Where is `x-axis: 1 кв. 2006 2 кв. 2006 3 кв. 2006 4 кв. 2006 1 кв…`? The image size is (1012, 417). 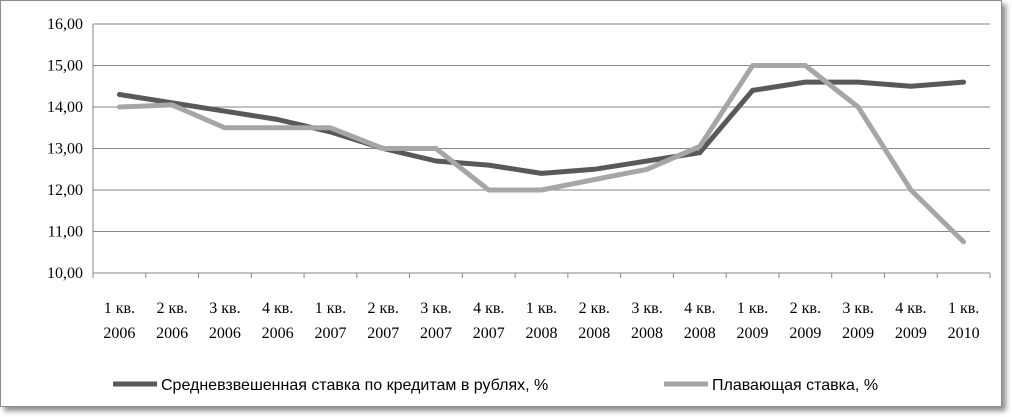 x-axis: 1 кв. 2006 2 кв. 2006 3 кв. 2006 4 кв. 2006 1 кв… is located at coordinates (541, 307).